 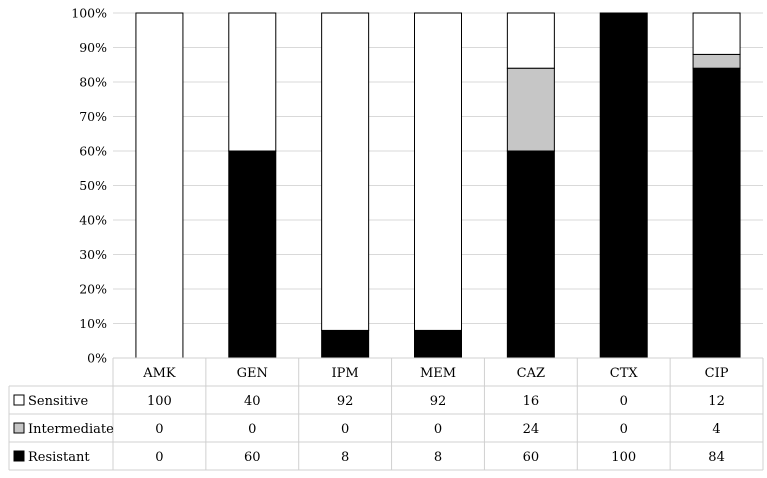 What do you see at coordinates (159, 373) in the screenshot?
I see `category-label-amk: AMK` at bounding box center [159, 373].